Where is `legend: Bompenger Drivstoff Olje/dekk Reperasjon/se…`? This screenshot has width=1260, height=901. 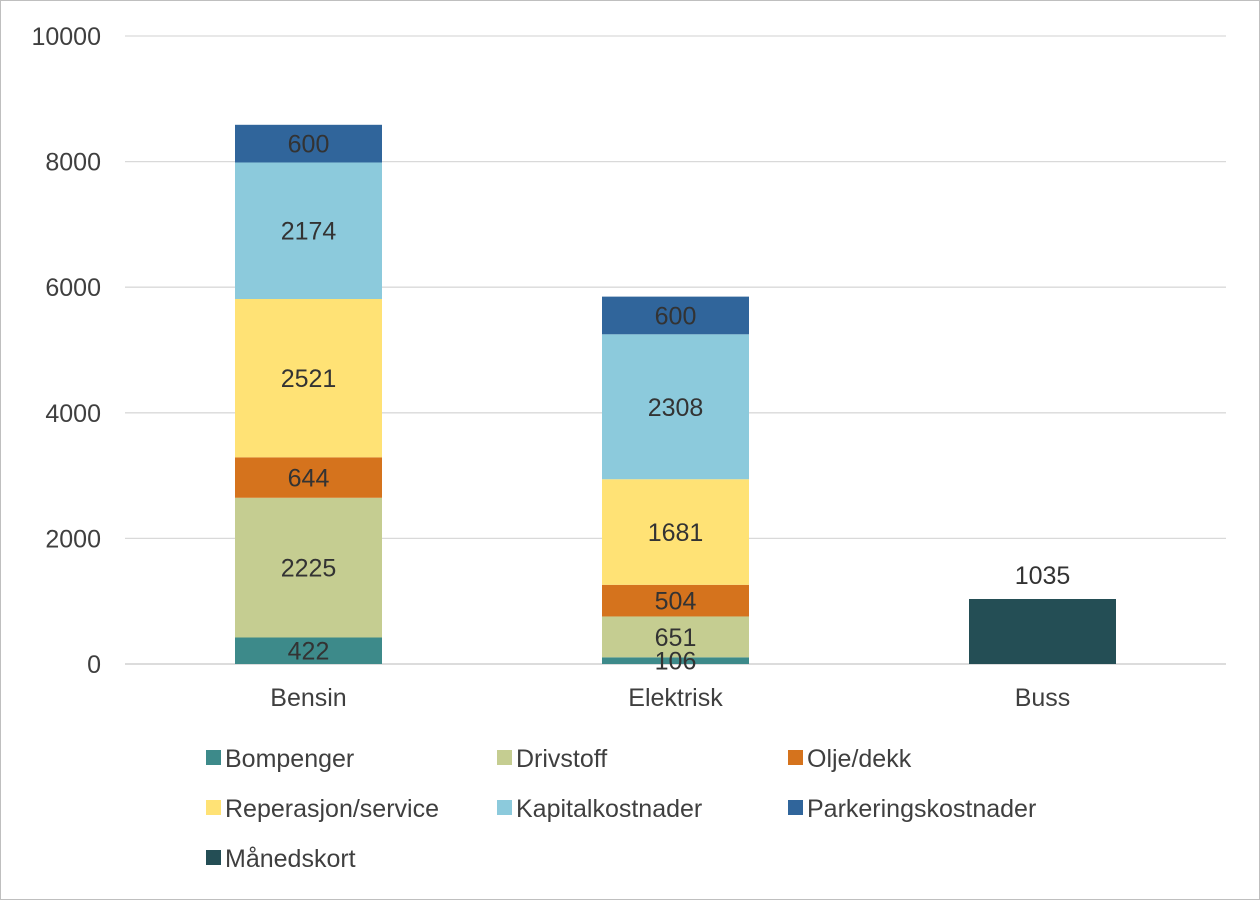 legend: Bompenger Drivstoff Olje/dekk Reperasjon/se… is located at coordinates (621, 809).